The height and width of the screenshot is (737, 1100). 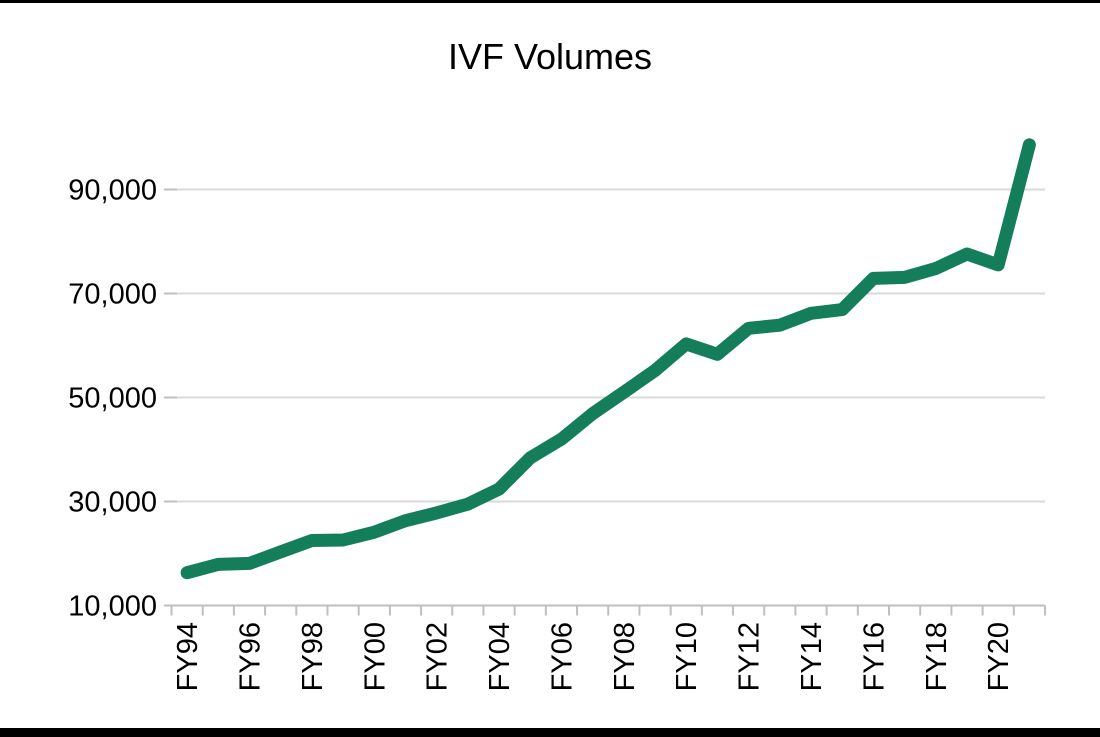 What do you see at coordinates (550, 1) in the screenshot?
I see `top-border-line` at bounding box center [550, 1].